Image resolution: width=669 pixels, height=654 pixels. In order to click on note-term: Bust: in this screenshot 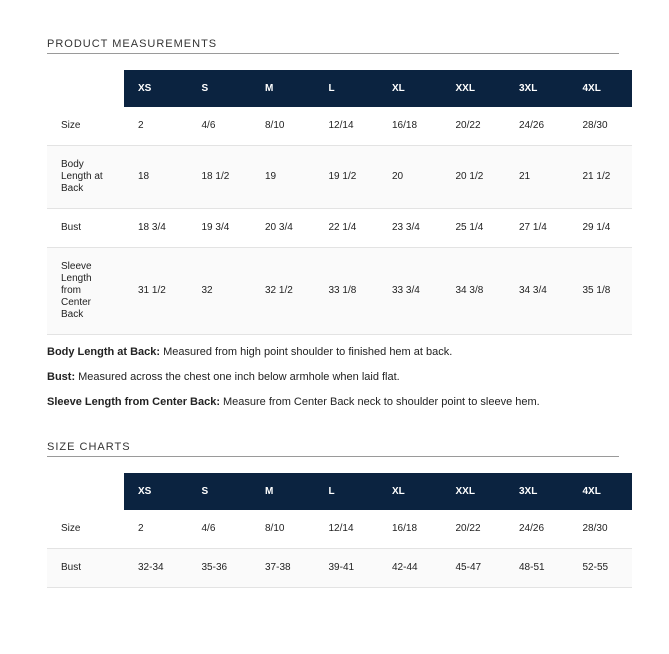, I will do `click(61, 377)`.